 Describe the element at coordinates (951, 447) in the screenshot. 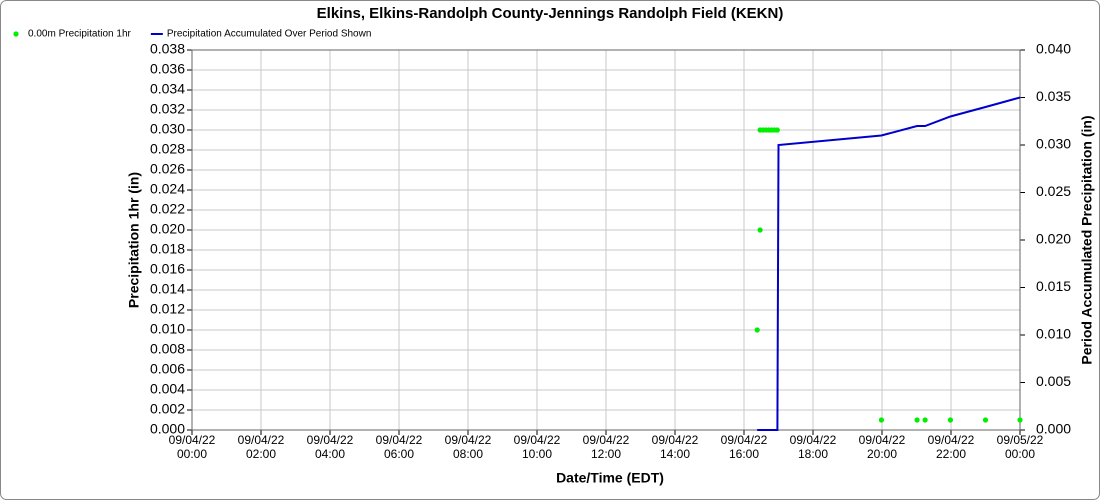

I see `x-tick-label: 09/04/22 22:00` at that location.